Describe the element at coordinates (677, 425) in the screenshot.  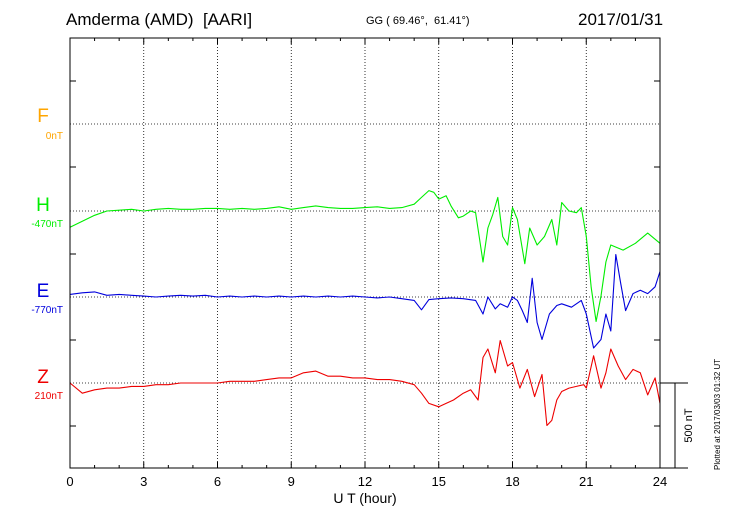
I see `scale-bar: 500 nT` at that location.